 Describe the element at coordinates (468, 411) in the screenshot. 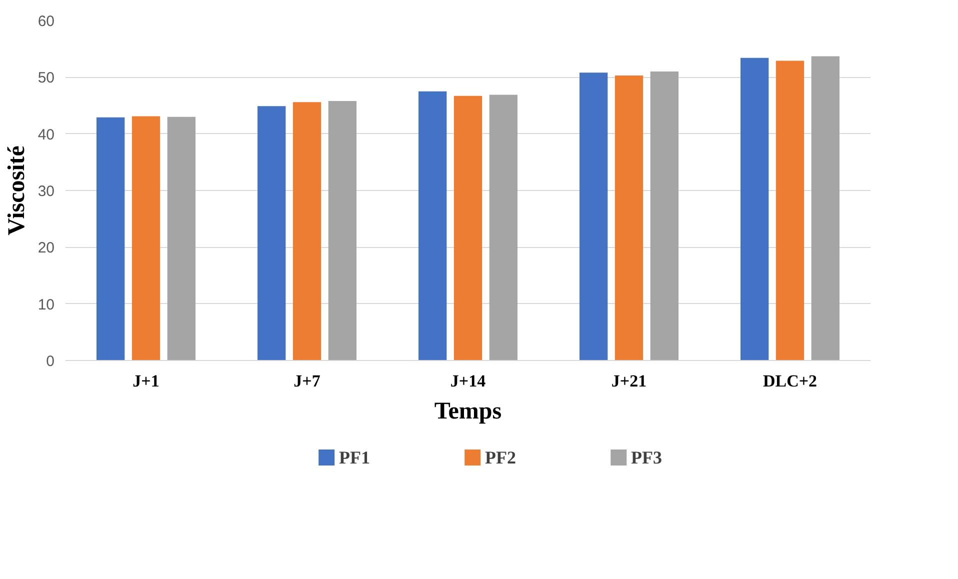

I see `x-axis-title: Temps` at that location.